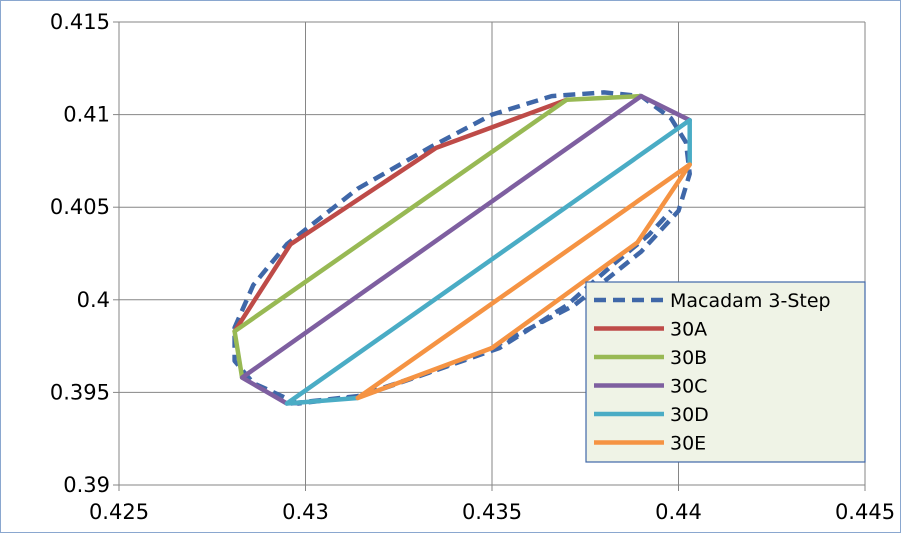 This screenshot has width=901, height=533. Describe the element at coordinates (492, 512) in the screenshot. I see `x-tick-label: 0.435` at that location.